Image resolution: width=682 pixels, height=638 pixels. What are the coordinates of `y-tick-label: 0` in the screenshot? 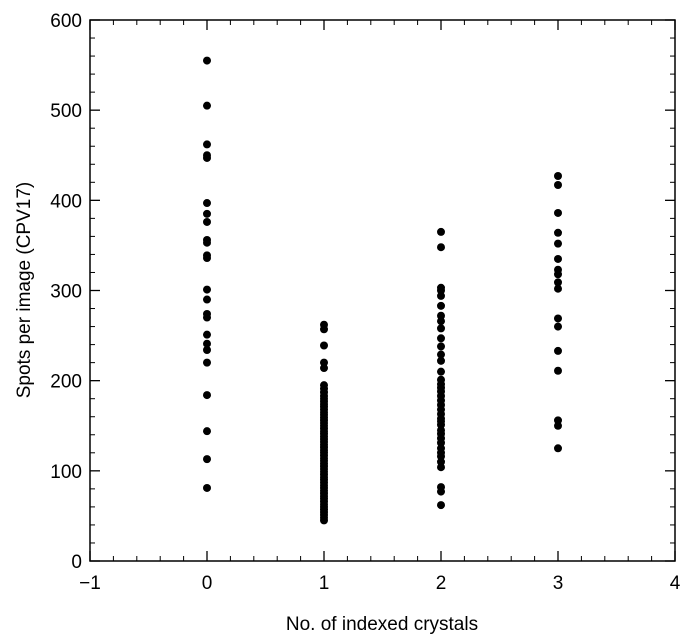 It's located at (76, 562).